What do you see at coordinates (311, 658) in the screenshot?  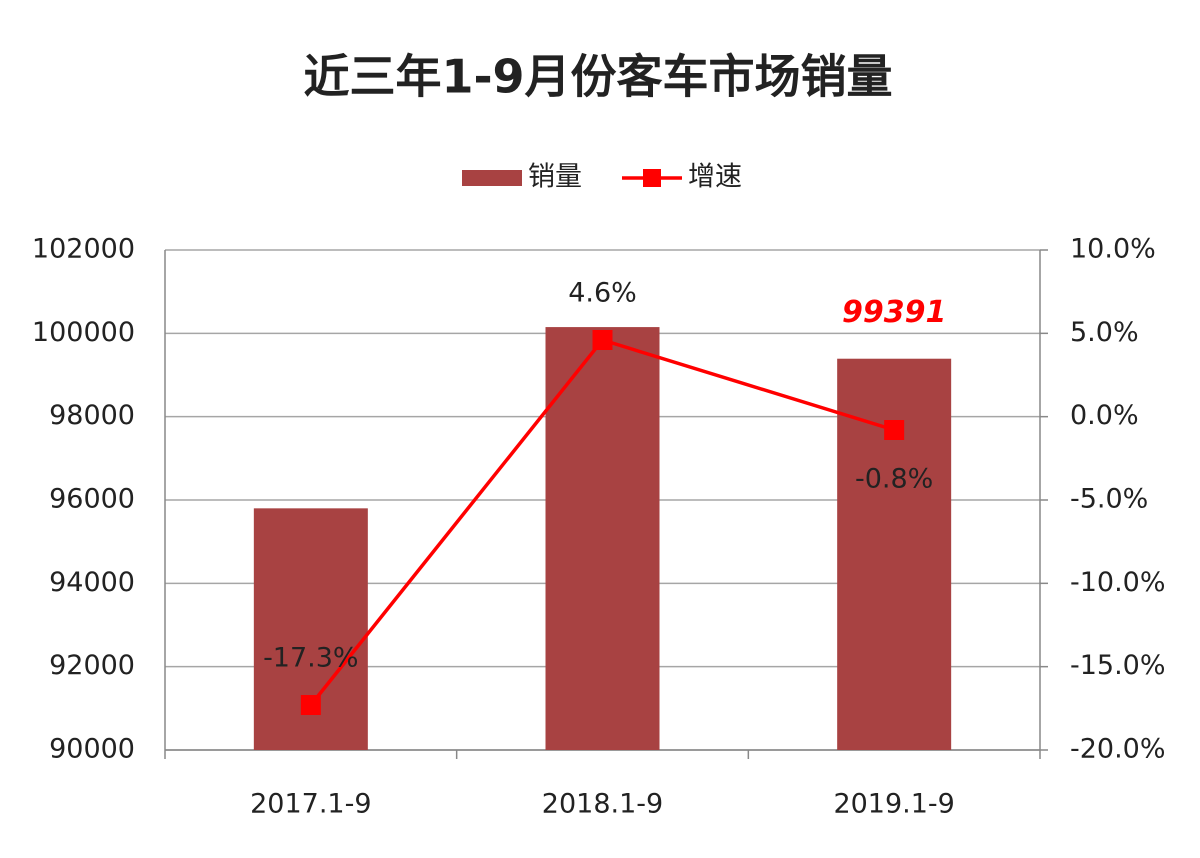 I see `line-label: -17.3%` at bounding box center [311, 658].